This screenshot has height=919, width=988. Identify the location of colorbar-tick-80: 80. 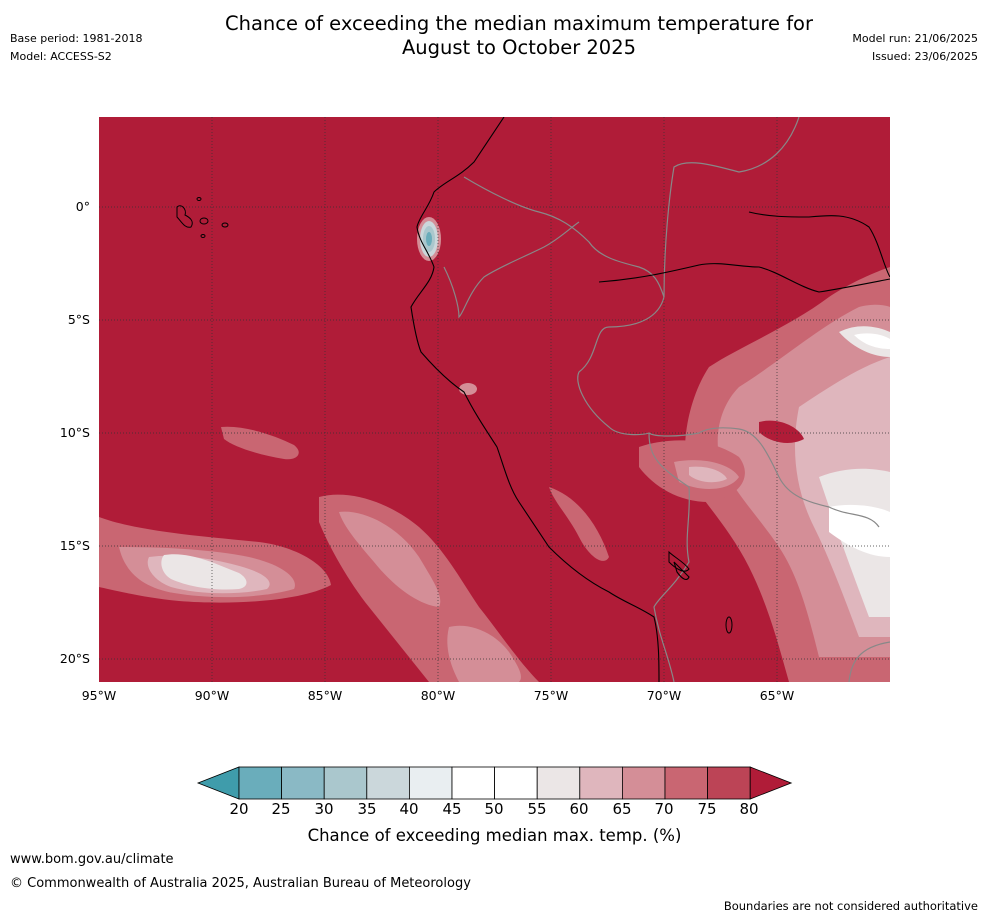
(749, 809).